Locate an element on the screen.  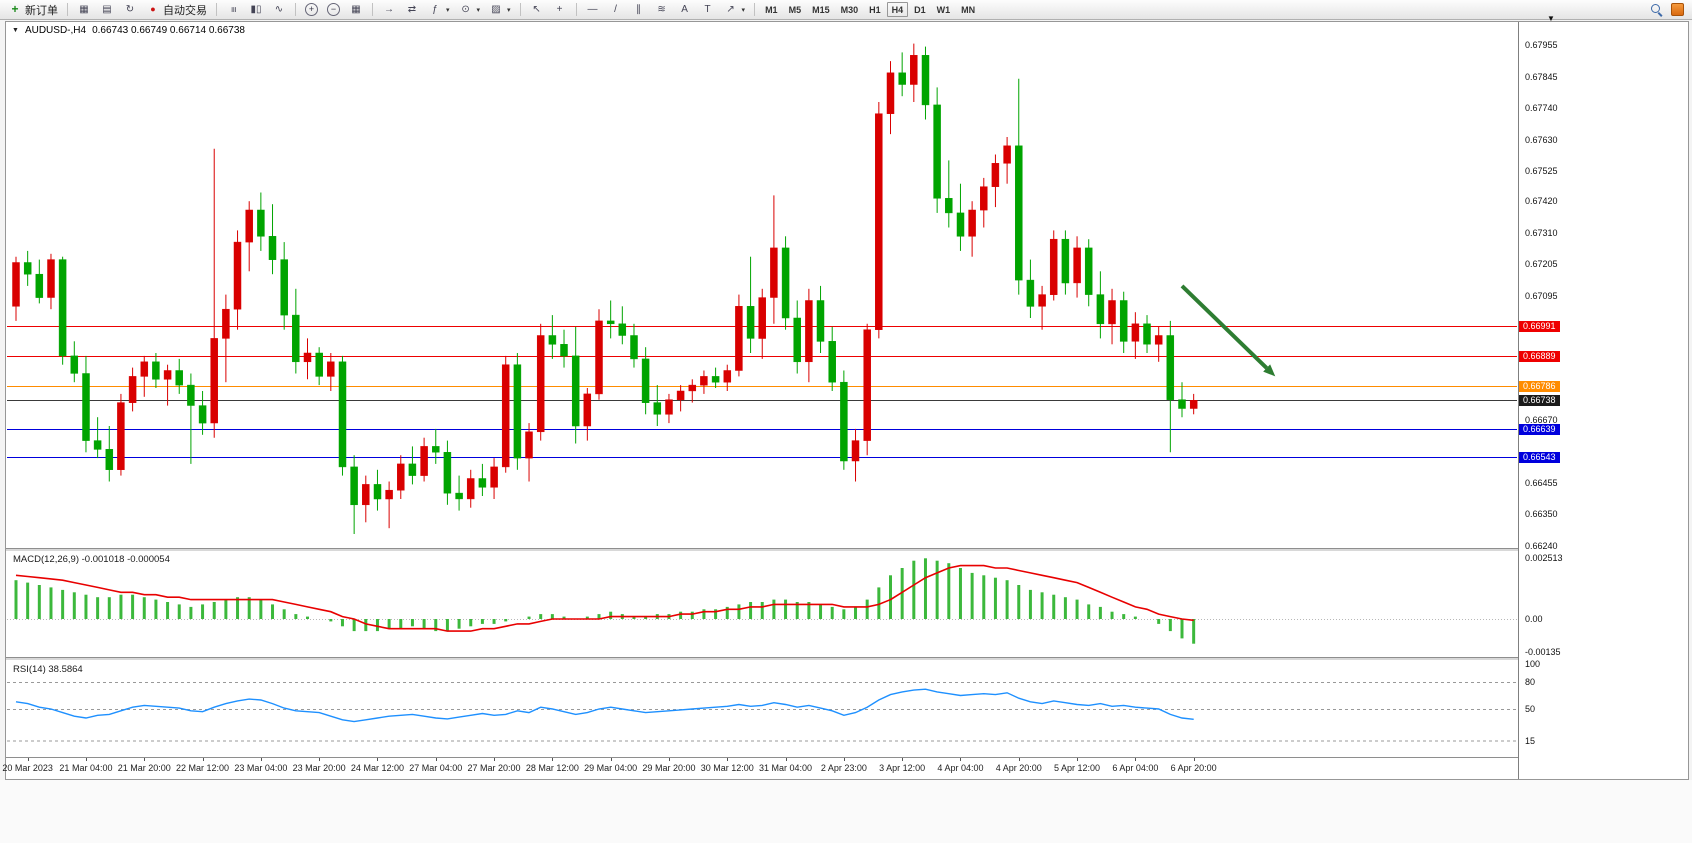
bar-chart-button: ≡ is located at coordinates (233, 9).